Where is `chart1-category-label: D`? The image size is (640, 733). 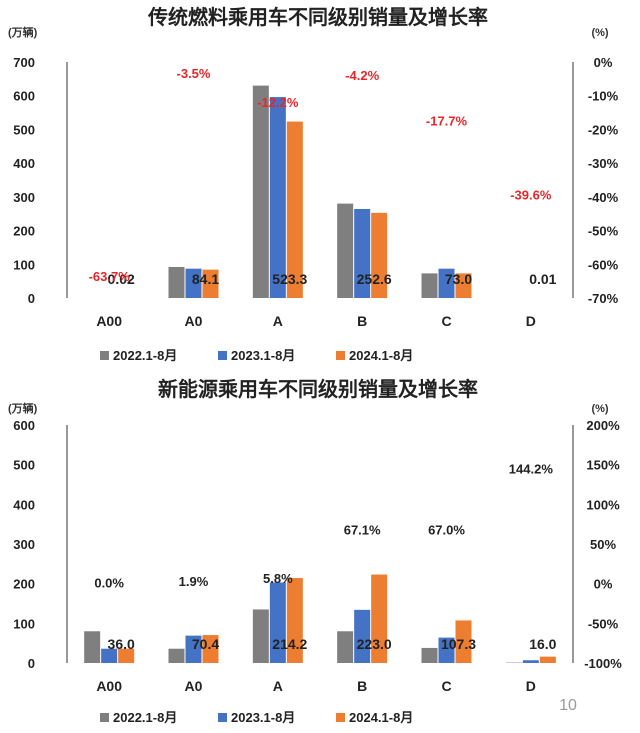 chart1-category-label: D is located at coordinates (531, 321).